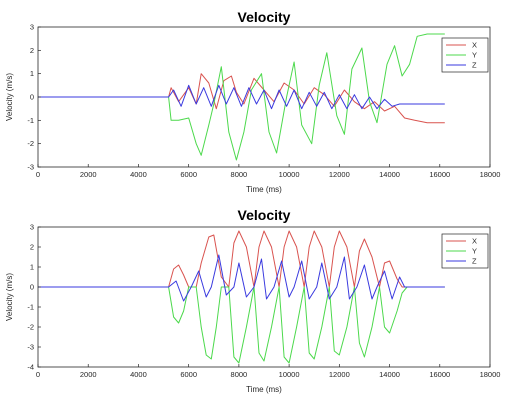 Image resolution: width=507 pixels, height=398 pixels. What do you see at coordinates (30, 367) in the screenshot?
I see `y-tick-label: -4` at bounding box center [30, 367].